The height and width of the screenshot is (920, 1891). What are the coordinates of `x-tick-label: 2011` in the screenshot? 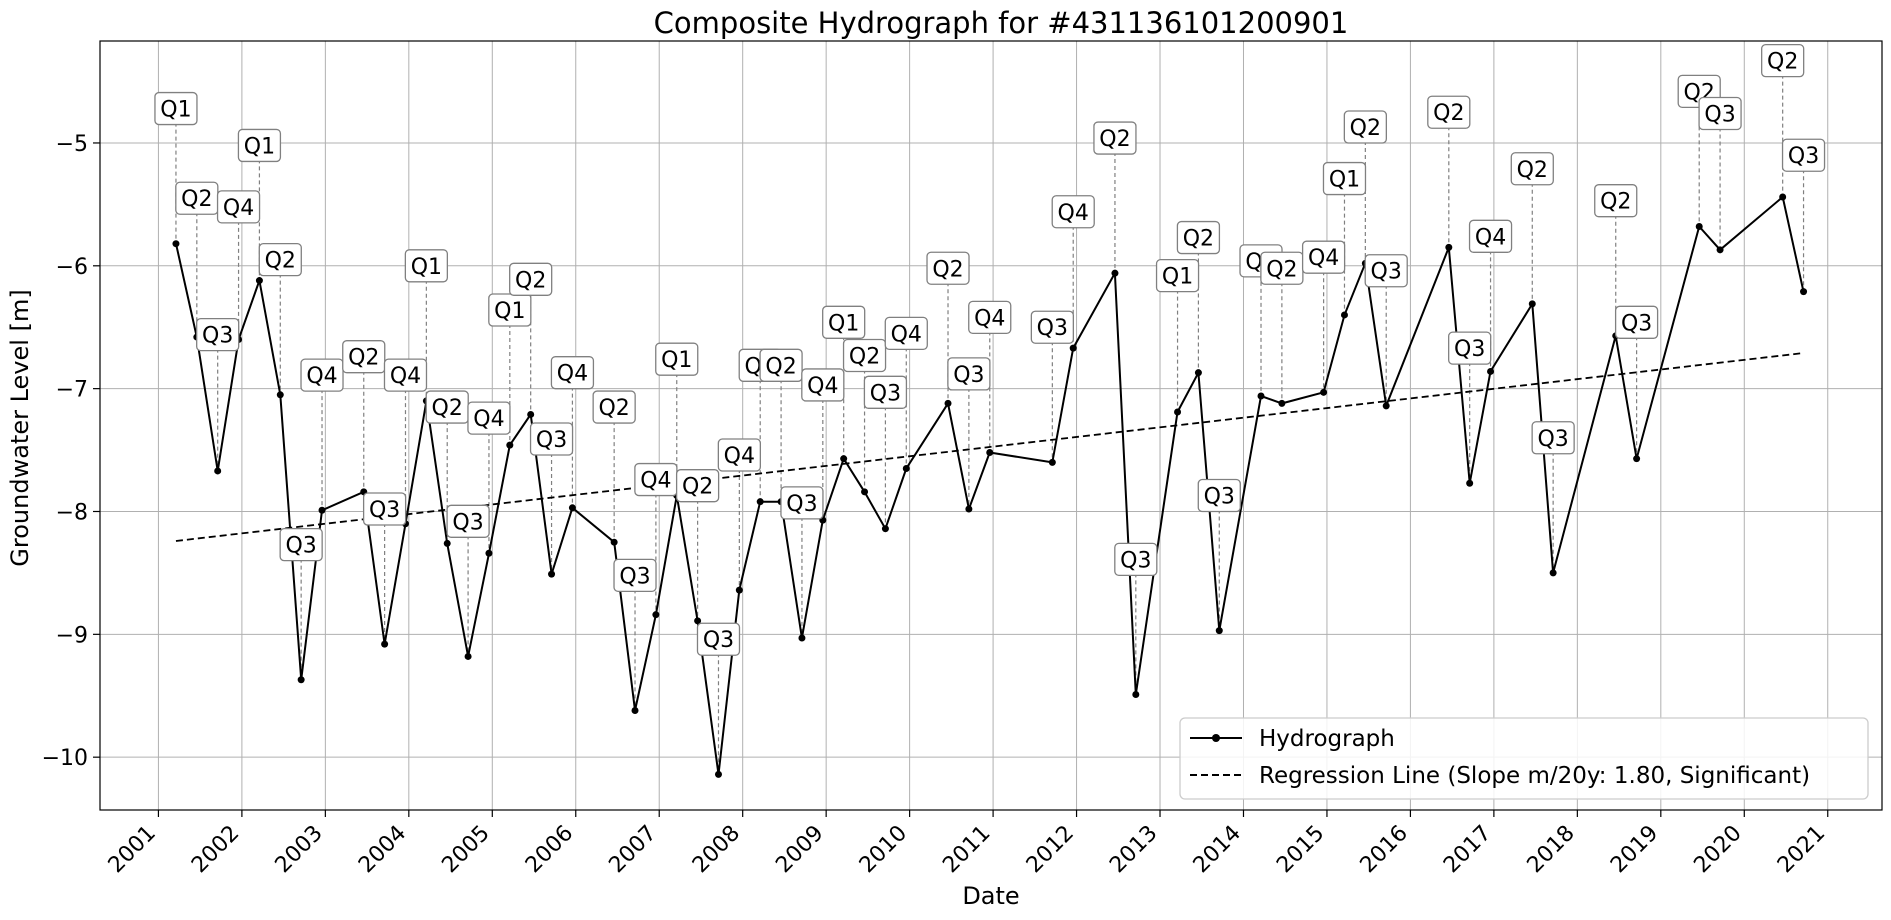 It's located at (966, 849).